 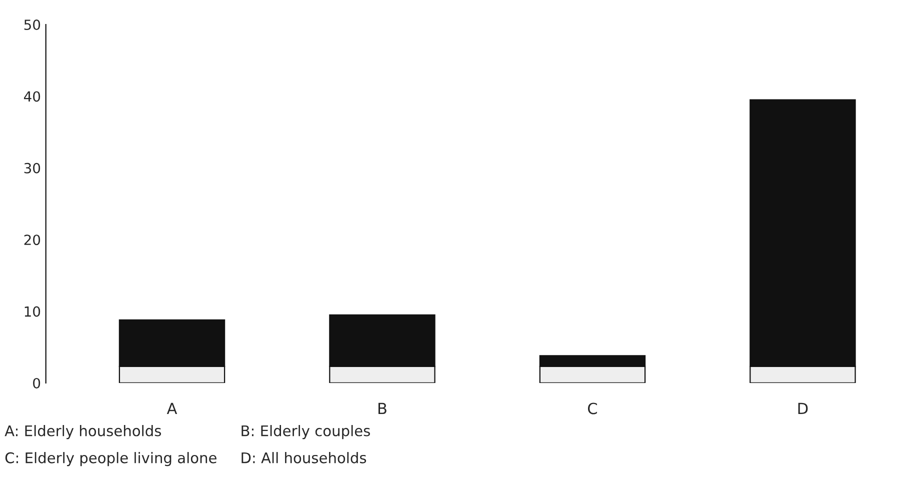 What do you see at coordinates (36, 383) in the screenshot?
I see `y-tick-label: 0` at bounding box center [36, 383].